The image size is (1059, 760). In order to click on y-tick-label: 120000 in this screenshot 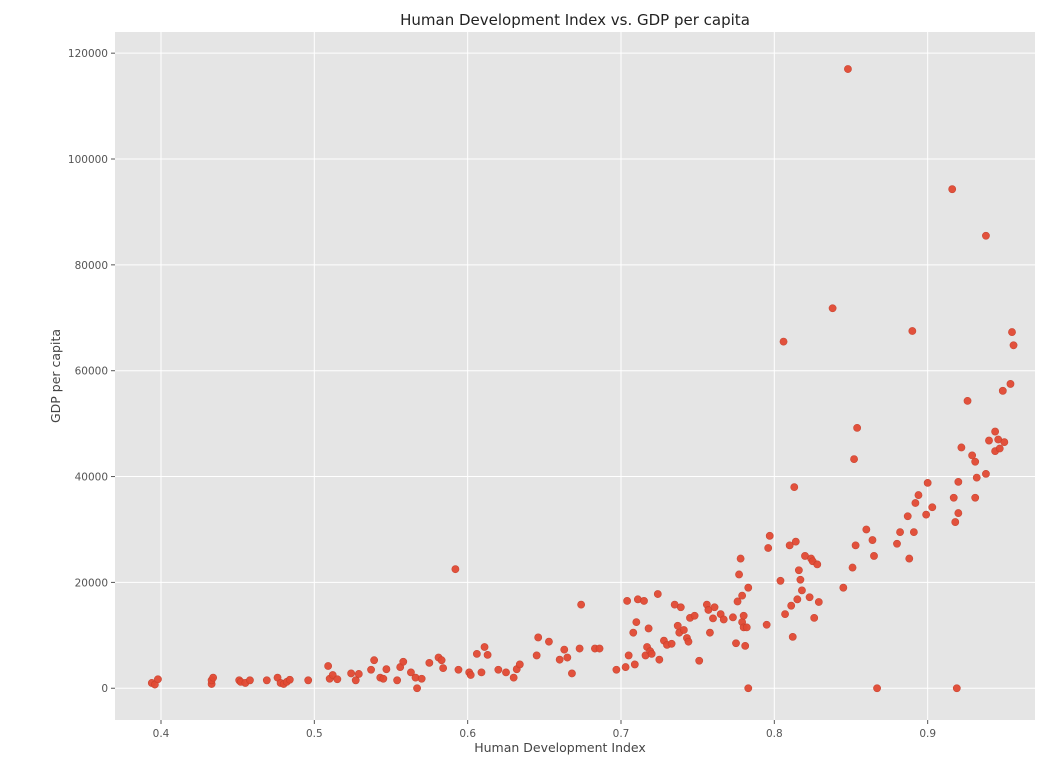, I will do `click(88, 54)`.